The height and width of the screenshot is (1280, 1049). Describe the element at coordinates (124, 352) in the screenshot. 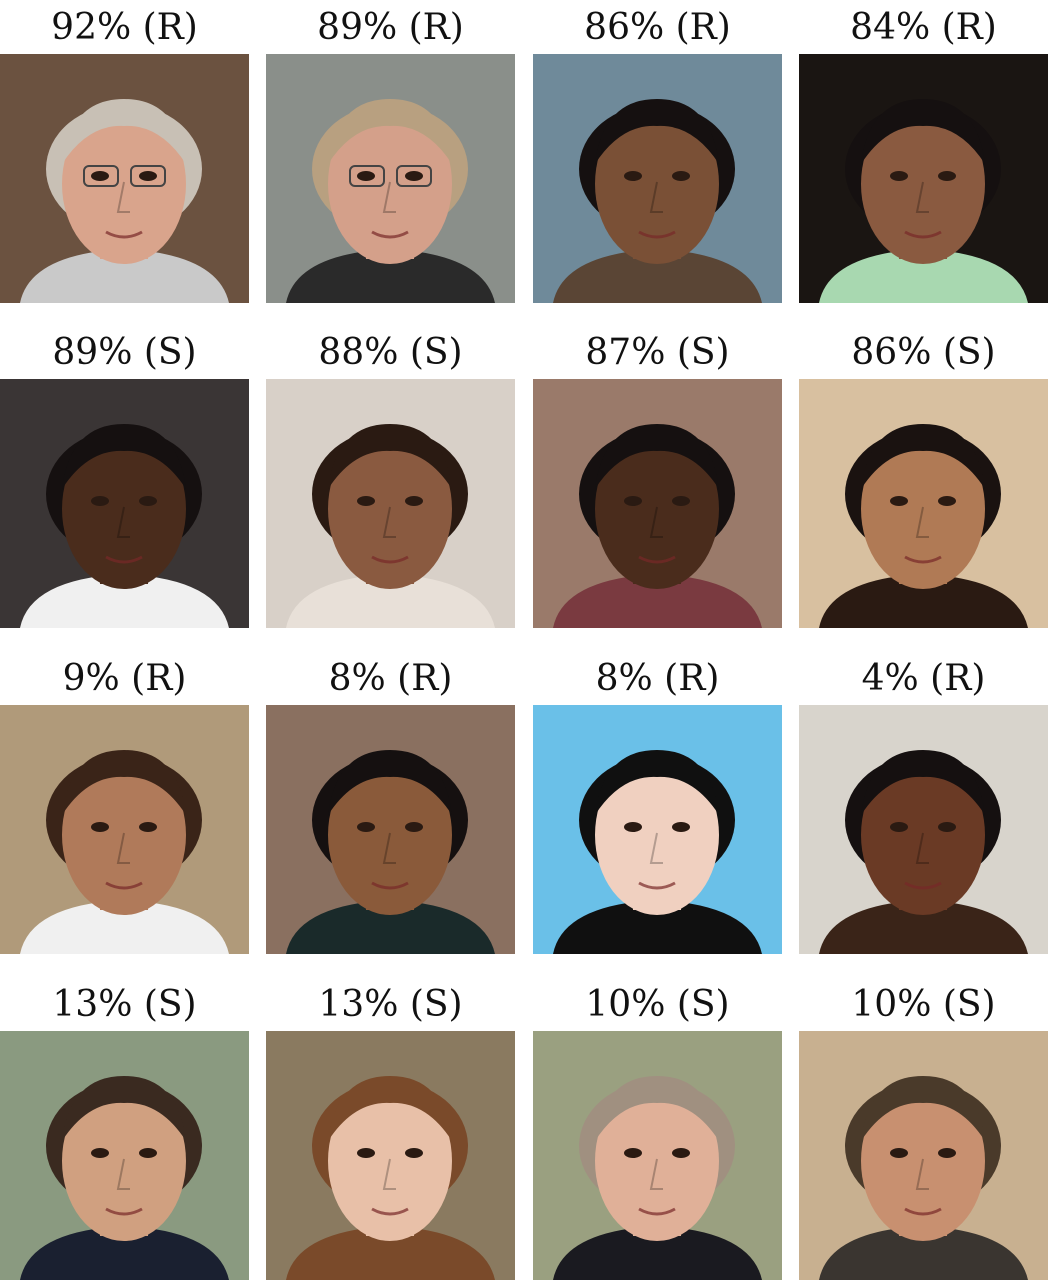

I see `panel-score-label: 89% (S)` at that location.